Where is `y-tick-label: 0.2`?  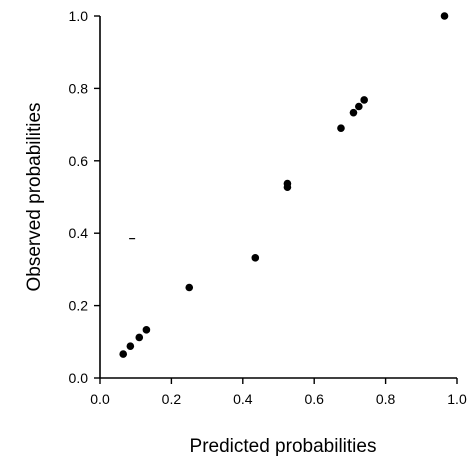 y-tick-label: 0.2 is located at coordinates (79, 306).